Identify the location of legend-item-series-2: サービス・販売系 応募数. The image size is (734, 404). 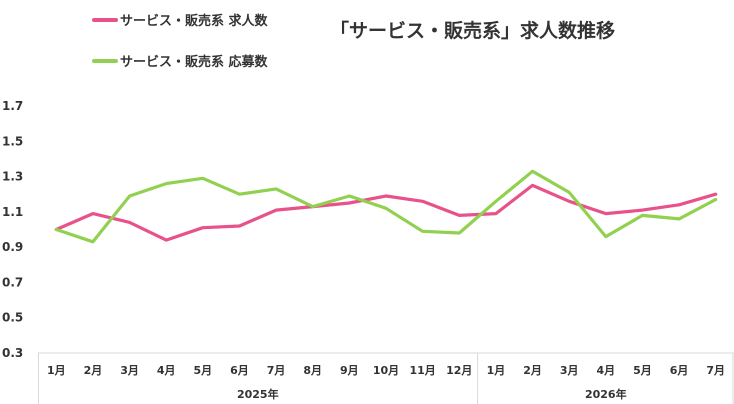
(180, 60).